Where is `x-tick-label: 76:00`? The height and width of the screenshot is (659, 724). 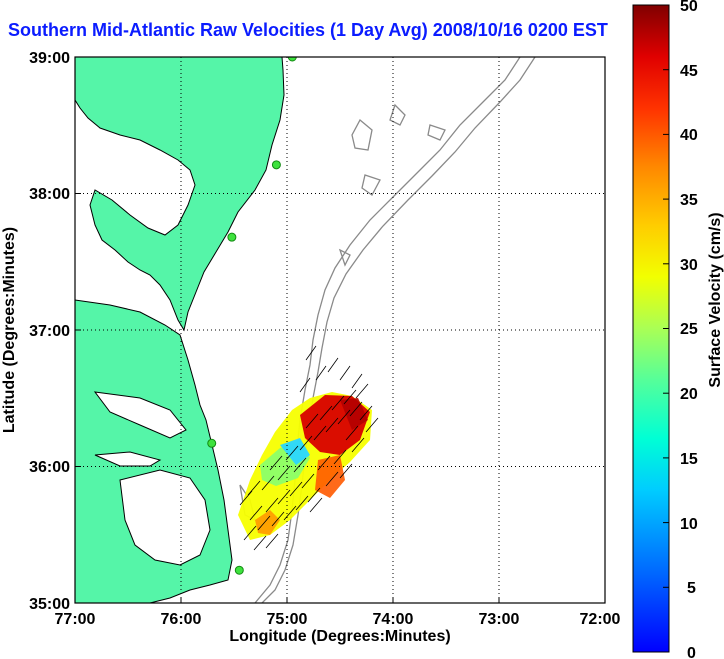
x-tick-label: 76:00 is located at coordinates (181, 619).